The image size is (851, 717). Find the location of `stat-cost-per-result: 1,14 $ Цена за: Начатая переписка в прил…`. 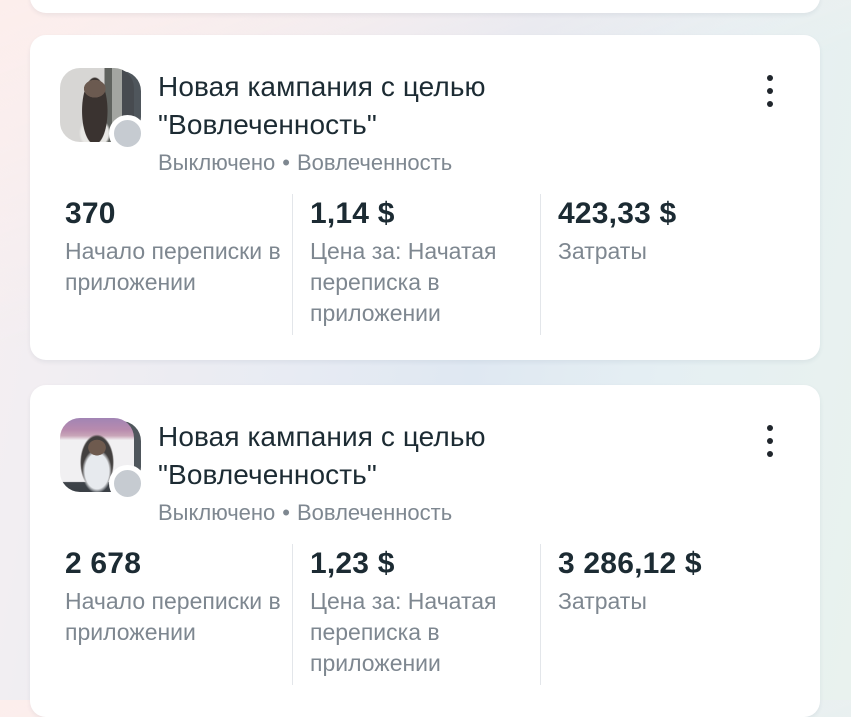

stat-cost-per-result: 1,14 $ Цена за: Начатая переписка в прил… is located at coordinates (416, 264).